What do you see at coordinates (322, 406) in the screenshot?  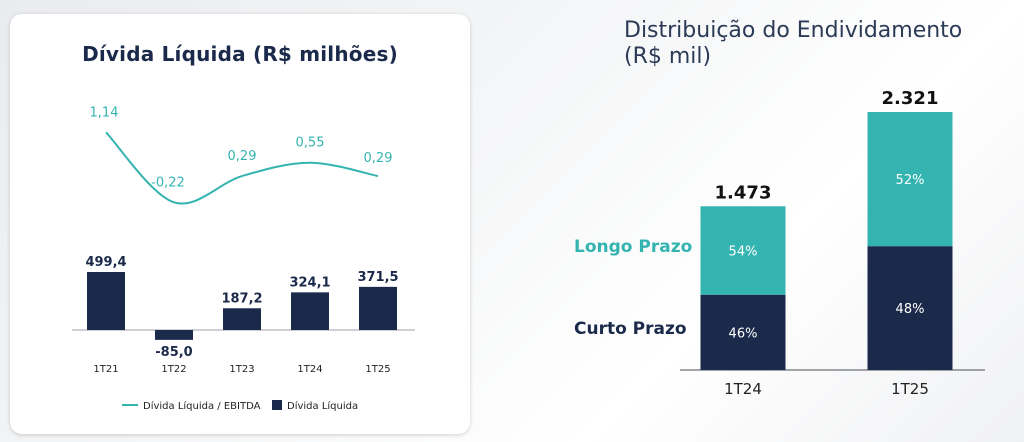 I see `legend-label-net-debt: Dívida Líquida` at bounding box center [322, 406].